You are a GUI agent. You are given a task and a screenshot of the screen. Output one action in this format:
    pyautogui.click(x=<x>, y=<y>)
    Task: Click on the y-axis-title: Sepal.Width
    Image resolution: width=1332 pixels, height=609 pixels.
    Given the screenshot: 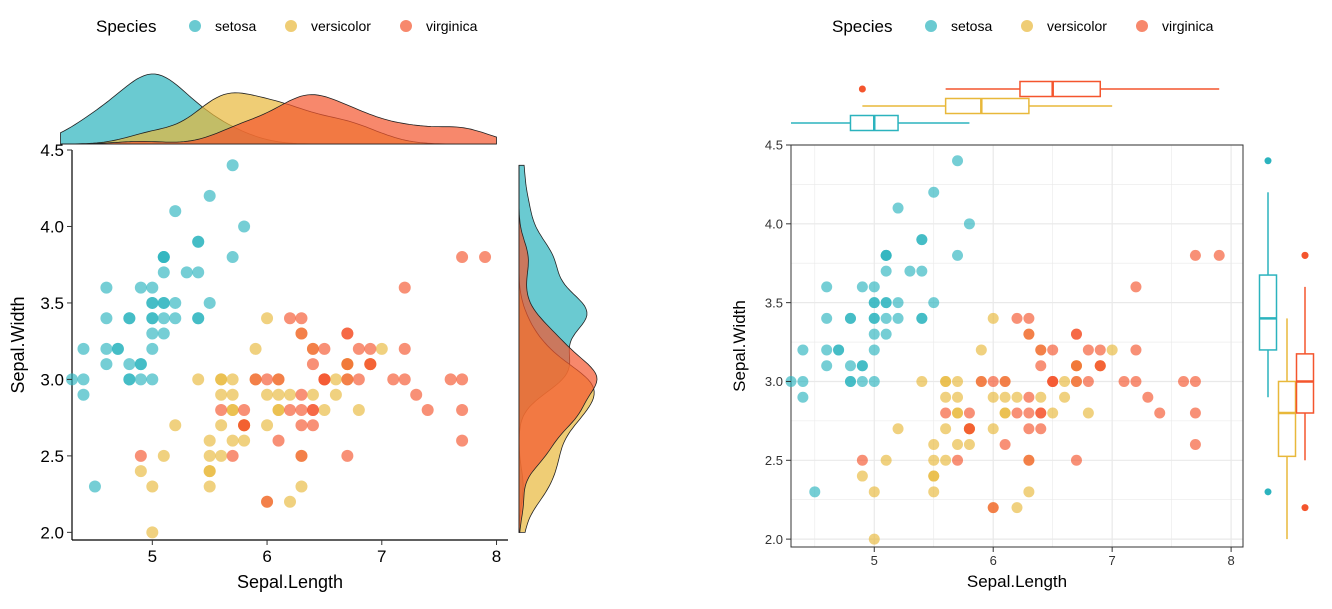 What is the action you would take?
    pyautogui.click(x=739, y=346)
    